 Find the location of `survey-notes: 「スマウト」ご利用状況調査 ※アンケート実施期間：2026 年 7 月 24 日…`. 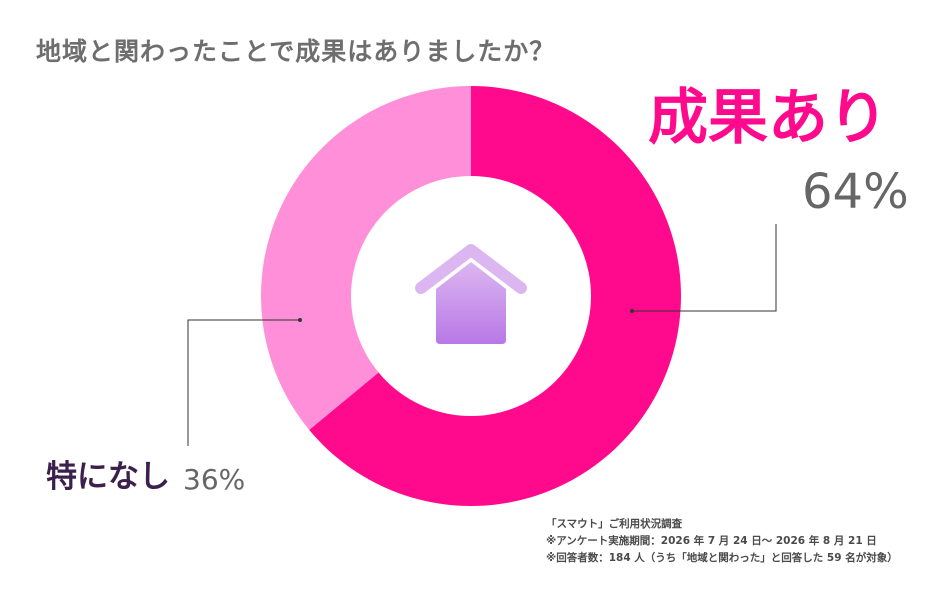

survey-notes: 「スマウト」ご利用状況調査 ※アンケート実施期間：2026 年 7 月 24 日… is located at coordinates (722, 541).